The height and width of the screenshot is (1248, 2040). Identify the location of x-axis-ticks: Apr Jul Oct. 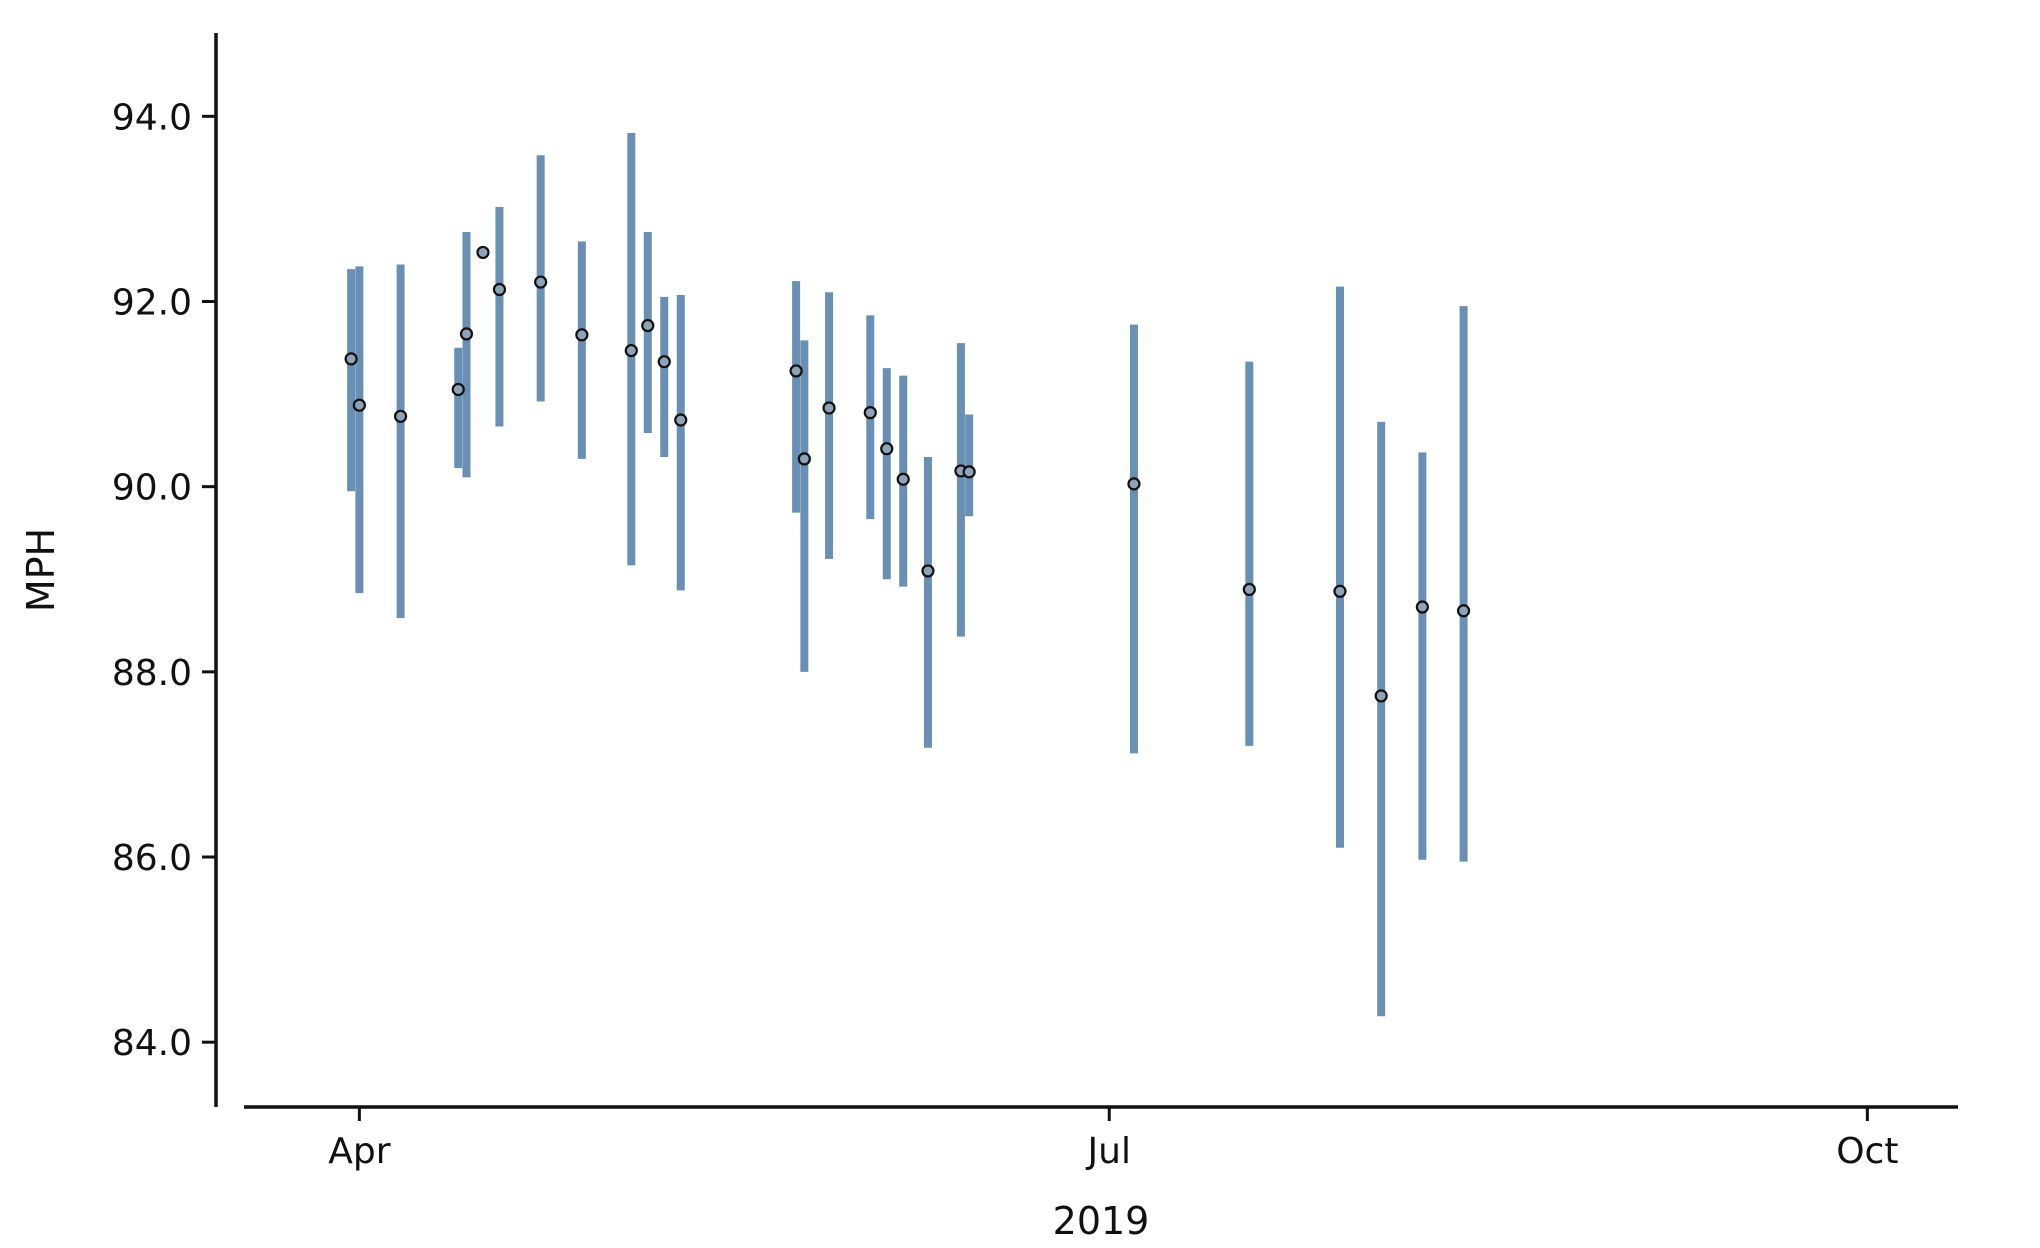
(1113, 1139).